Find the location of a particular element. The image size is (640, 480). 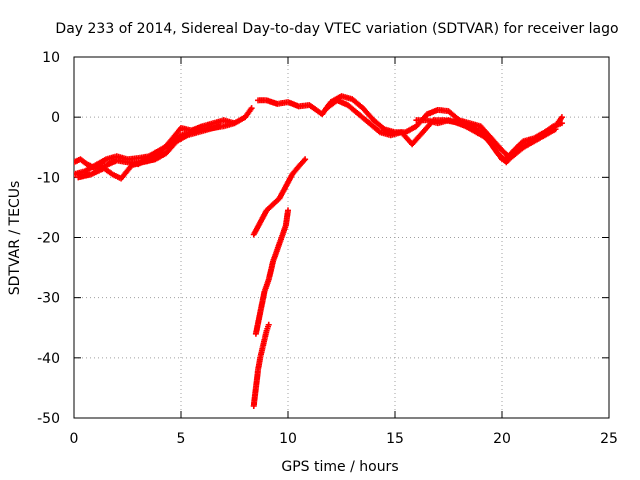

series-main-track-c is located at coordinates (149, 152).